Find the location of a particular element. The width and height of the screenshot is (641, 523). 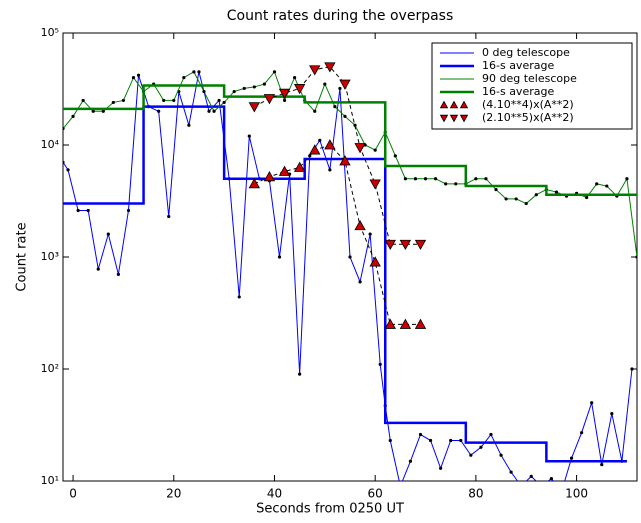

y-tick-label: 10¹ is located at coordinates (50, 480).